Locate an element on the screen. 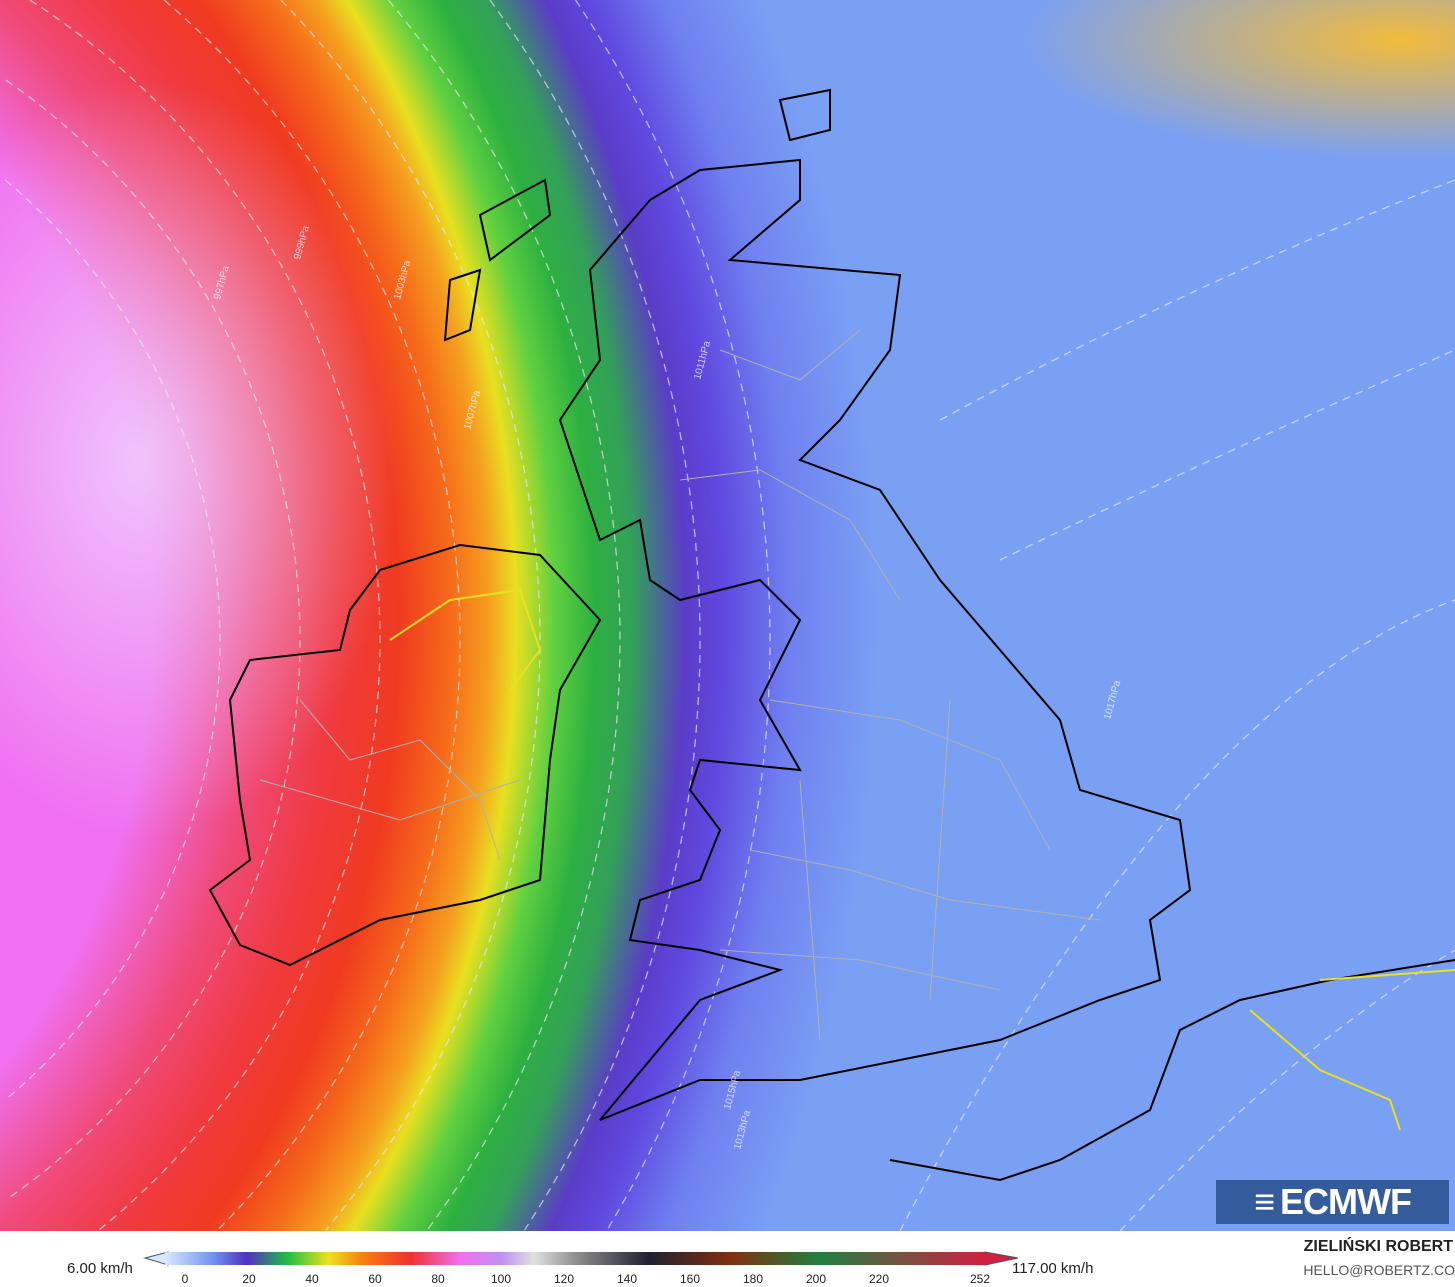  continent-coast is located at coordinates (1172, 1070).